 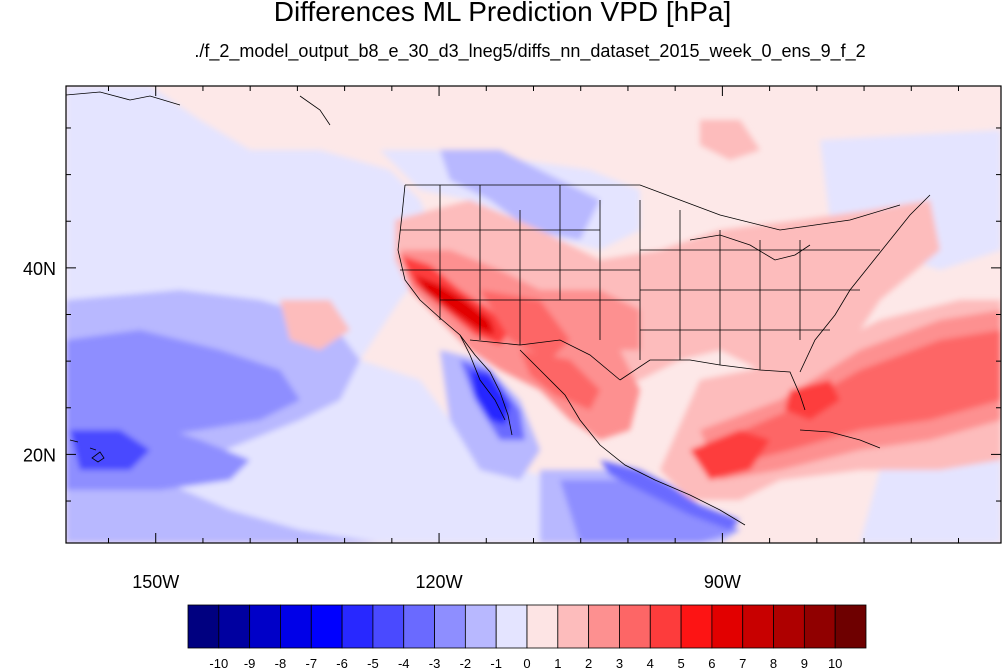 What do you see at coordinates (759, 285) in the screenshot?
I see `state-lines-east` at bounding box center [759, 285].